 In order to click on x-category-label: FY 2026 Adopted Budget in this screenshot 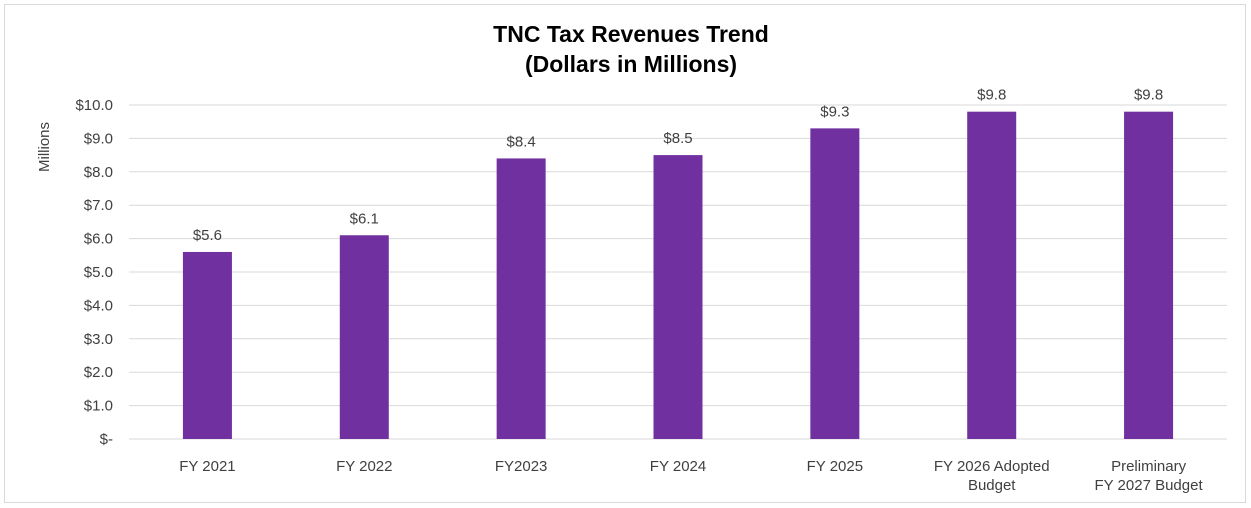, I will do `click(992, 476)`.